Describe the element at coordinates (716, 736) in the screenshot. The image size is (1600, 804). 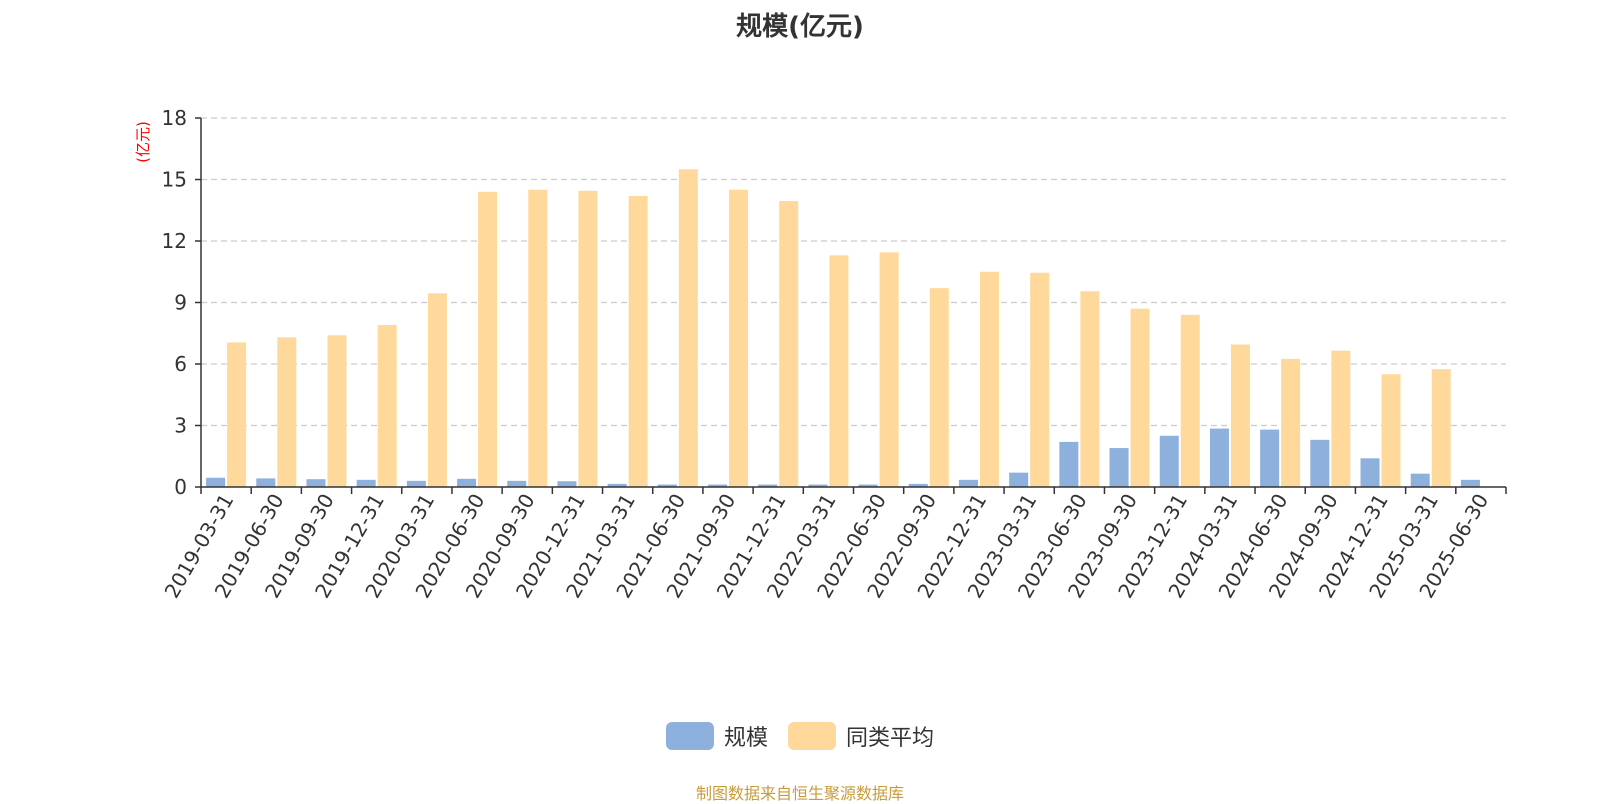
I see `legend-item-scale: 规模` at that location.